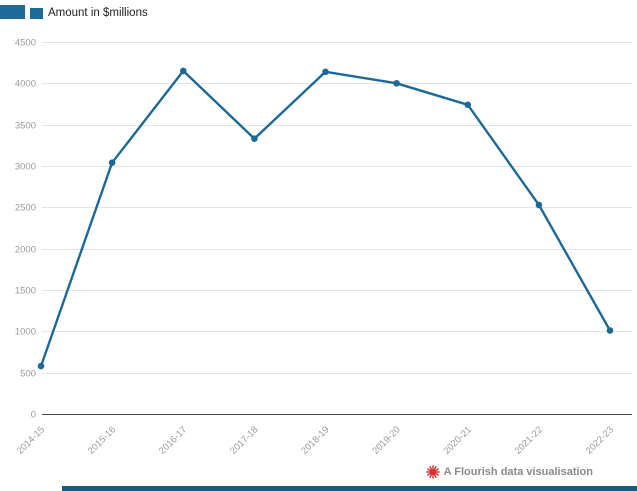 This screenshot has width=637, height=491. Describe the element at coordinates (349, 488) in the screenshot. I see `bottom-bar` at that location.